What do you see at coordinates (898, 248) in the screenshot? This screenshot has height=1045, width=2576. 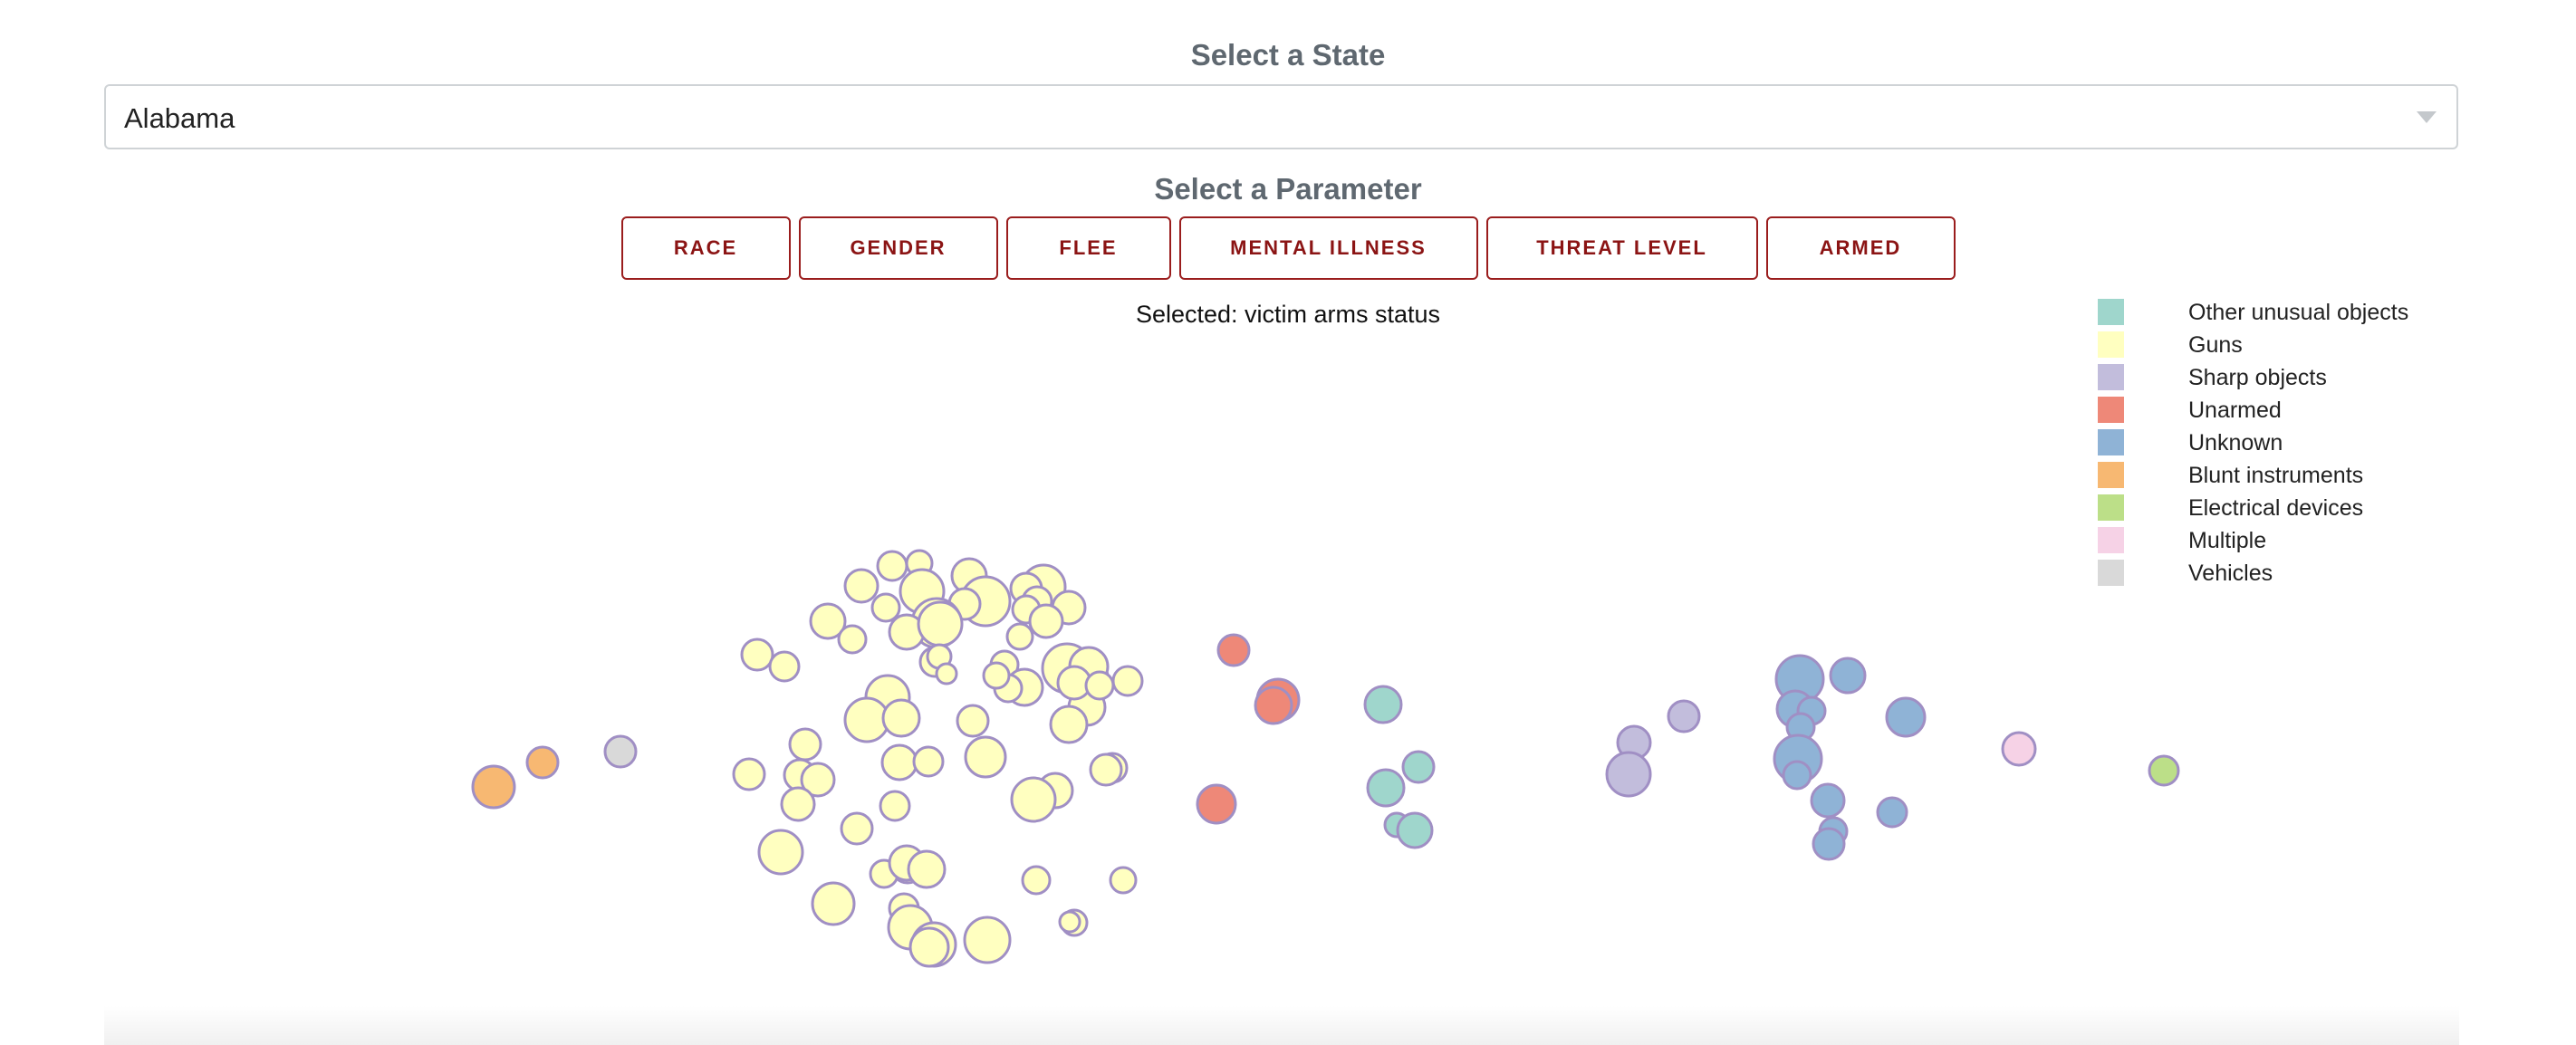 I see `gender-button: GENDER` at bounding box center [898, 248].